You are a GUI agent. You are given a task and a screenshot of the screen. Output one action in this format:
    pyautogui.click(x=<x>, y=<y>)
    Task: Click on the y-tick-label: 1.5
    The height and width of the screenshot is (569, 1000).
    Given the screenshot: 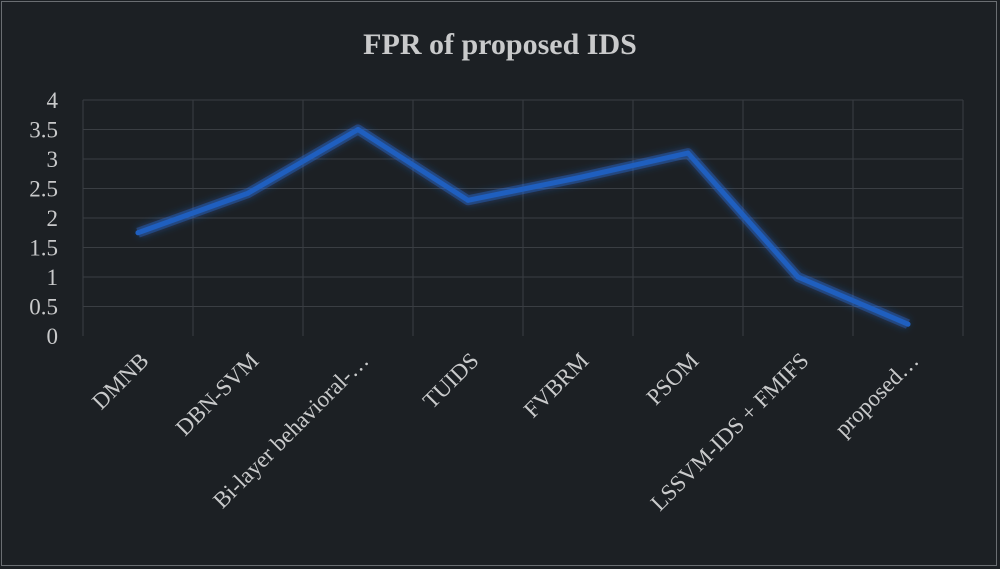 What is the action you would take?
    pyautogui.click(x=43, y=248)
    